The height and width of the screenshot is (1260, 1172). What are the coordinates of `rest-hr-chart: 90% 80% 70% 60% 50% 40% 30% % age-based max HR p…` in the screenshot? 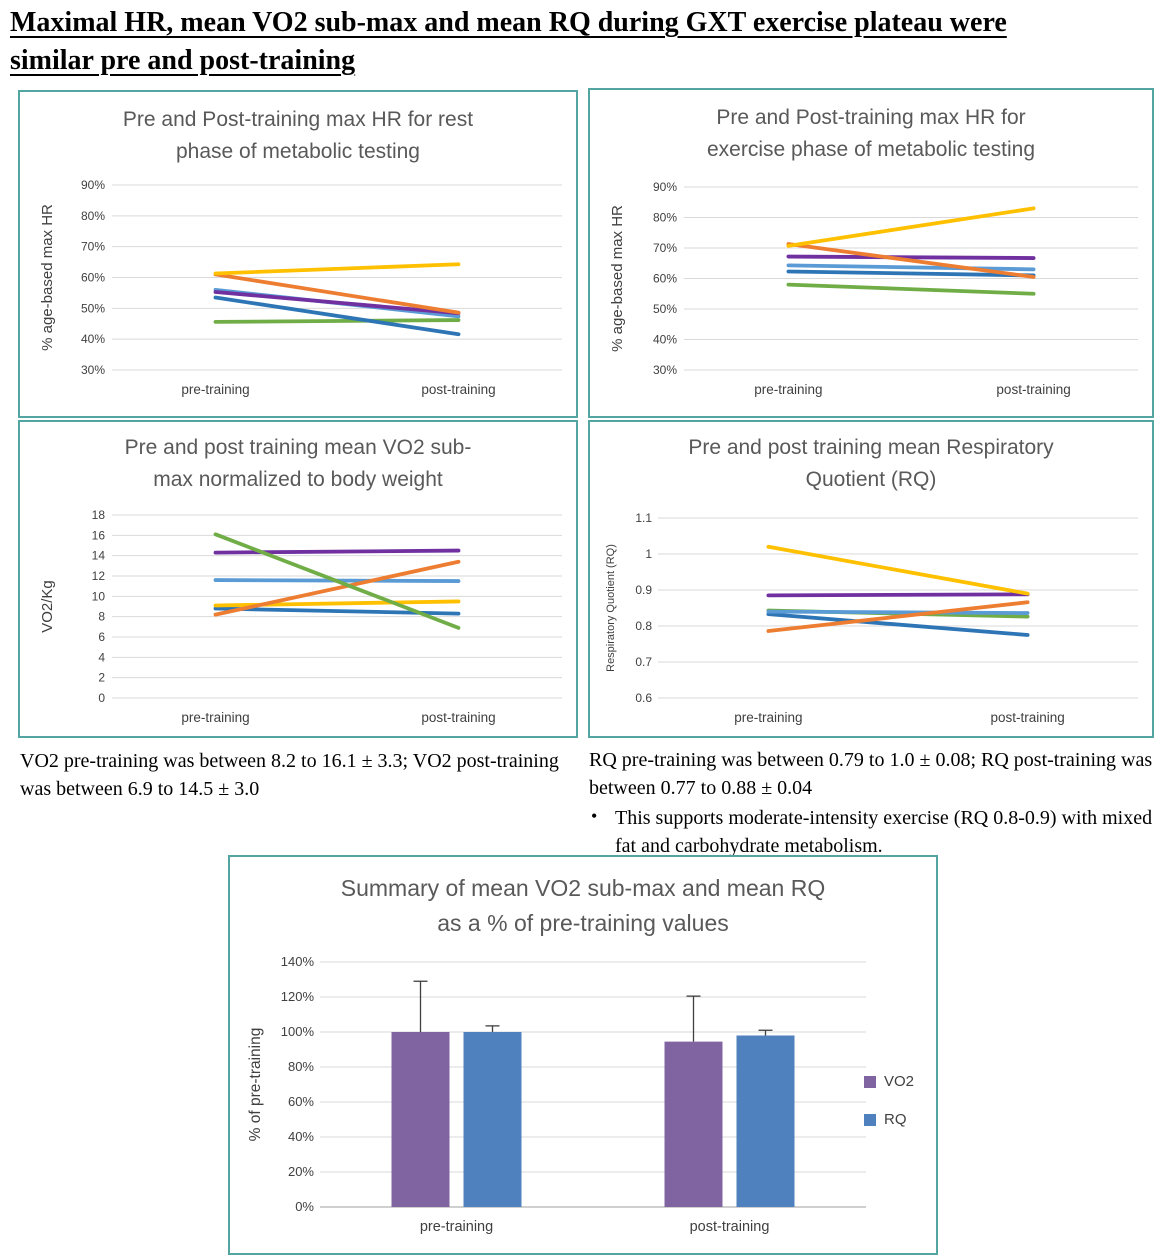 It's located at (300, 287).